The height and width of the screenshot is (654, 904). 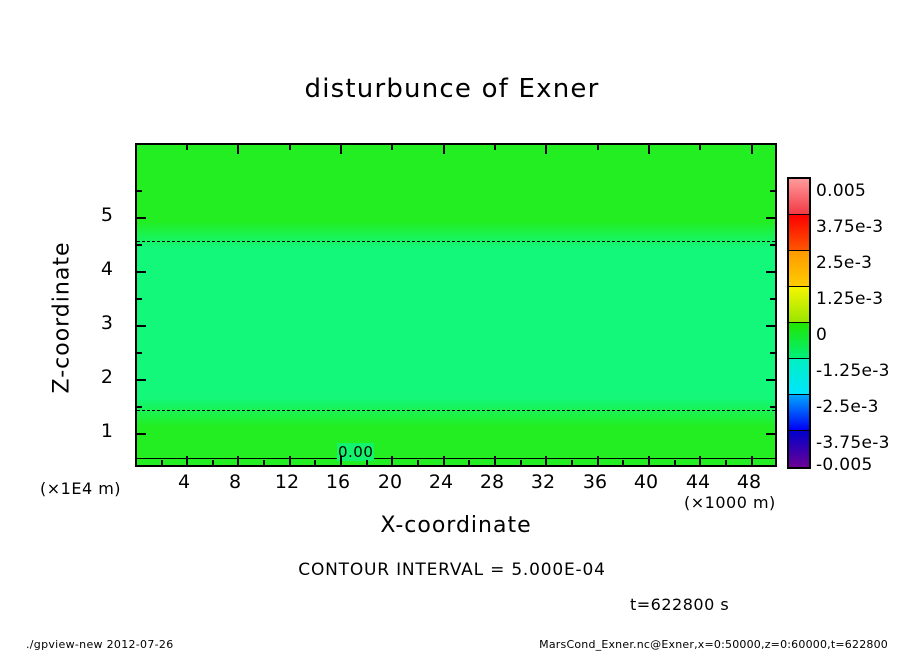 What do you see at coordinates (456, 525) in the screenshot?
I see `x-axis-label: X-coordinate` at bounding box center [456, 525].